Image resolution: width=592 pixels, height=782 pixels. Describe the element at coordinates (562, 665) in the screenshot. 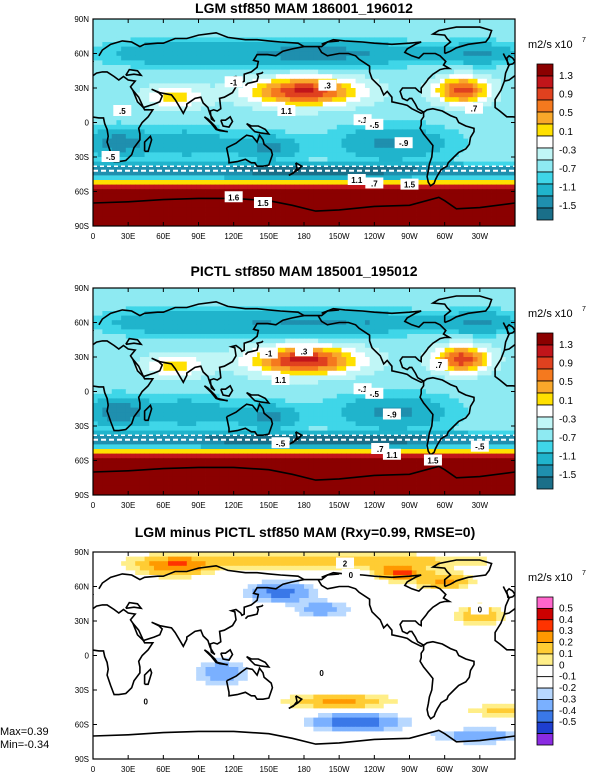

I see `colorbar-label: 0` at that location.